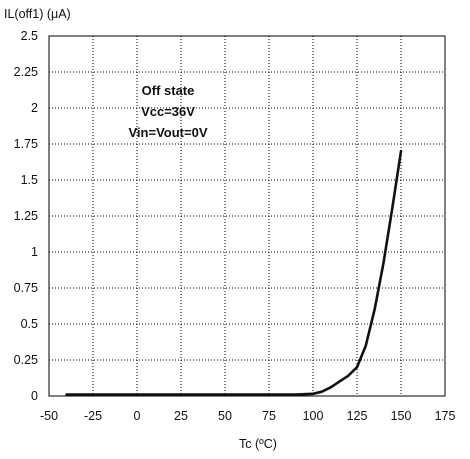 The width and height of the screenshot is (470, 459). I want to click on y-axis-ticks: 0 0.25 0.5 0.75 1 1.25 1.5 1.75 2 2.25 2.5, so click(26, 216).